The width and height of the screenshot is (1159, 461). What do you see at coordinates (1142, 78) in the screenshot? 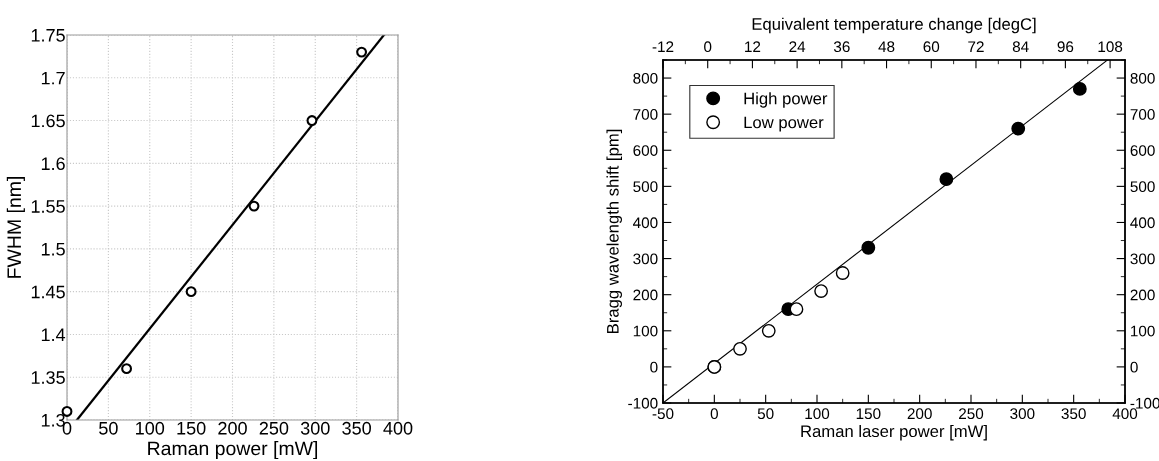
I see `y2-tick-label: 800` at bounding box center [1142, 78].